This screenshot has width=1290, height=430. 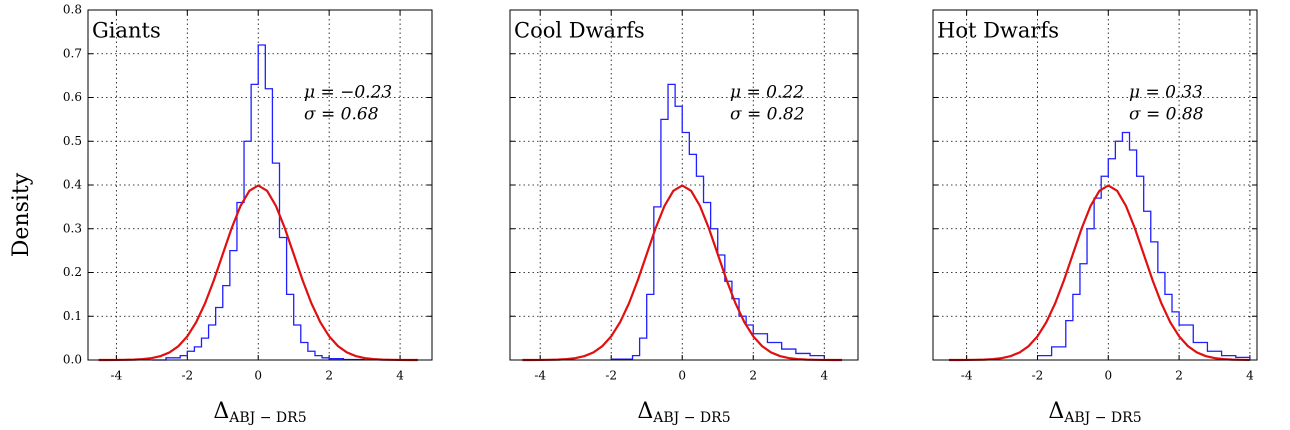 What do you see at coordinates (341, 115) in the screenshot?
I see `annotation: σ = 0.68` at bounding box center [341, 115].